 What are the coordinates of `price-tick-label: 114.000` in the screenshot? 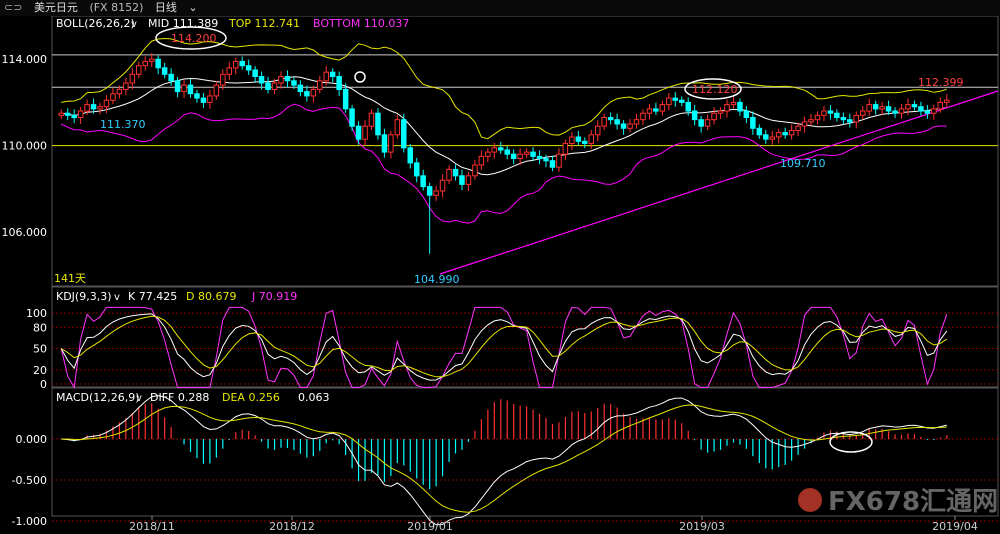 It's located at (25, 59).